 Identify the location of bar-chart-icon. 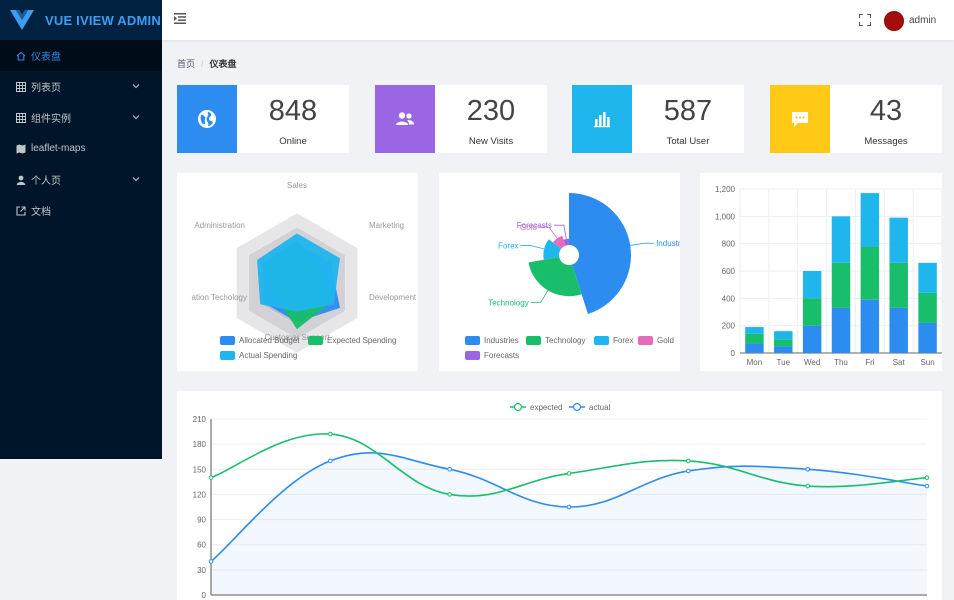
(602, 120).